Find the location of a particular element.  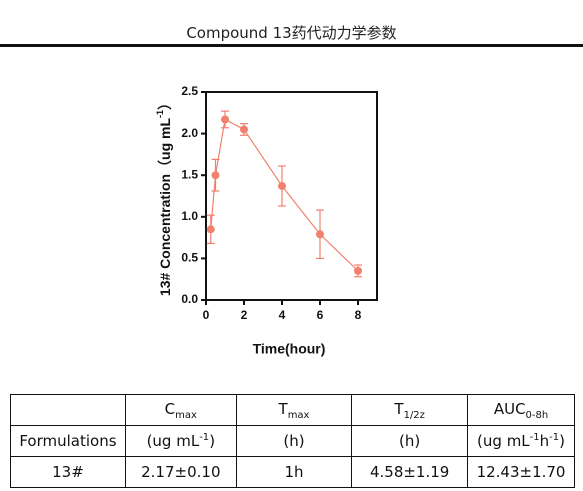

title-rule is located at coordinates (291, 45).